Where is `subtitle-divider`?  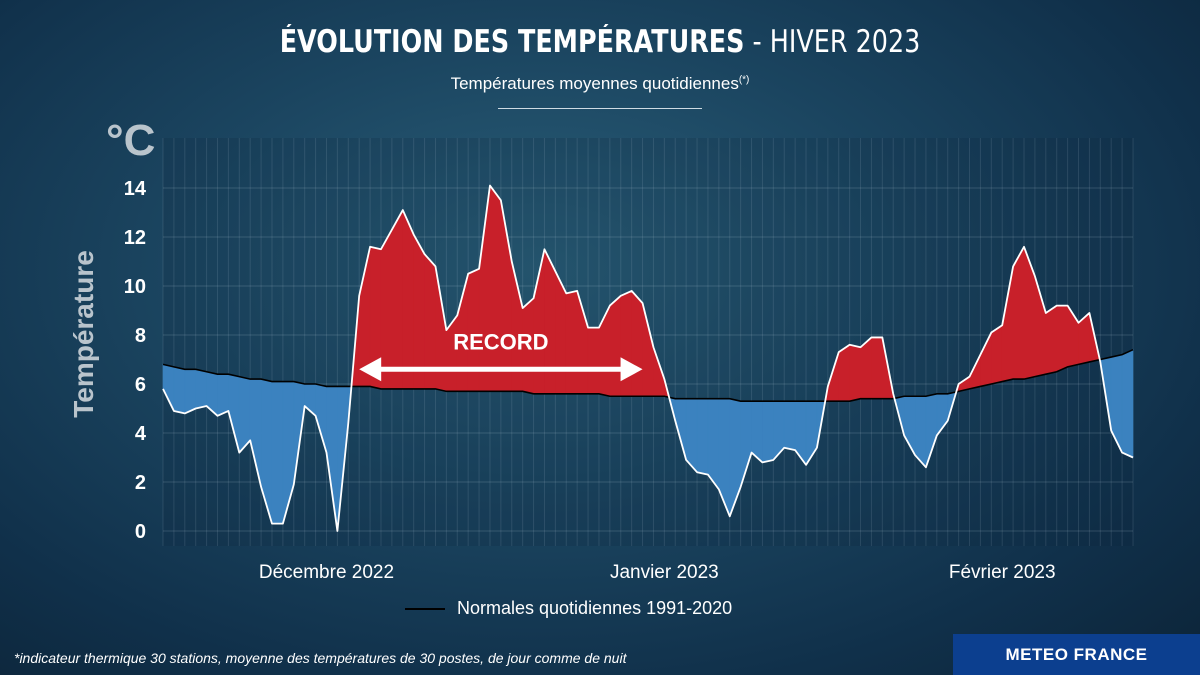 subtitle-divider is located at coordinates (600, 108).